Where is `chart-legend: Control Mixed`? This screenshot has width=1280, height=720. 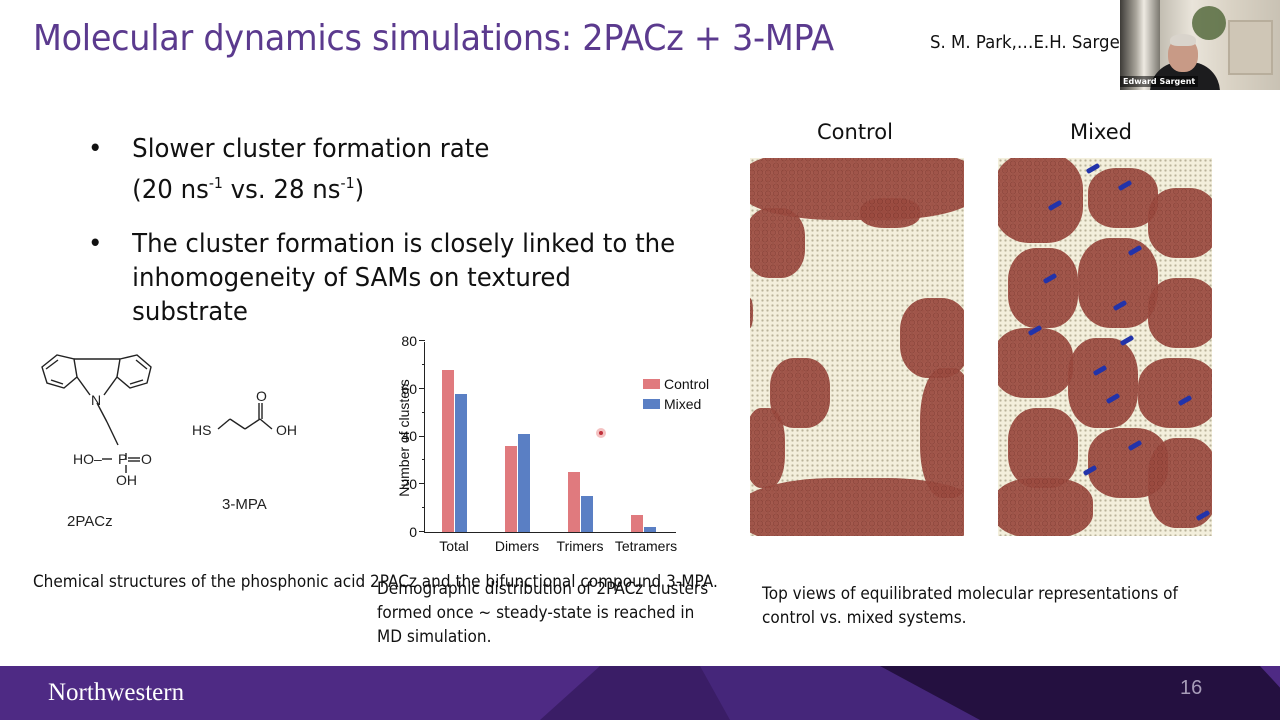
chart-legend: Control Mixed is located at coordinates (676, 394).